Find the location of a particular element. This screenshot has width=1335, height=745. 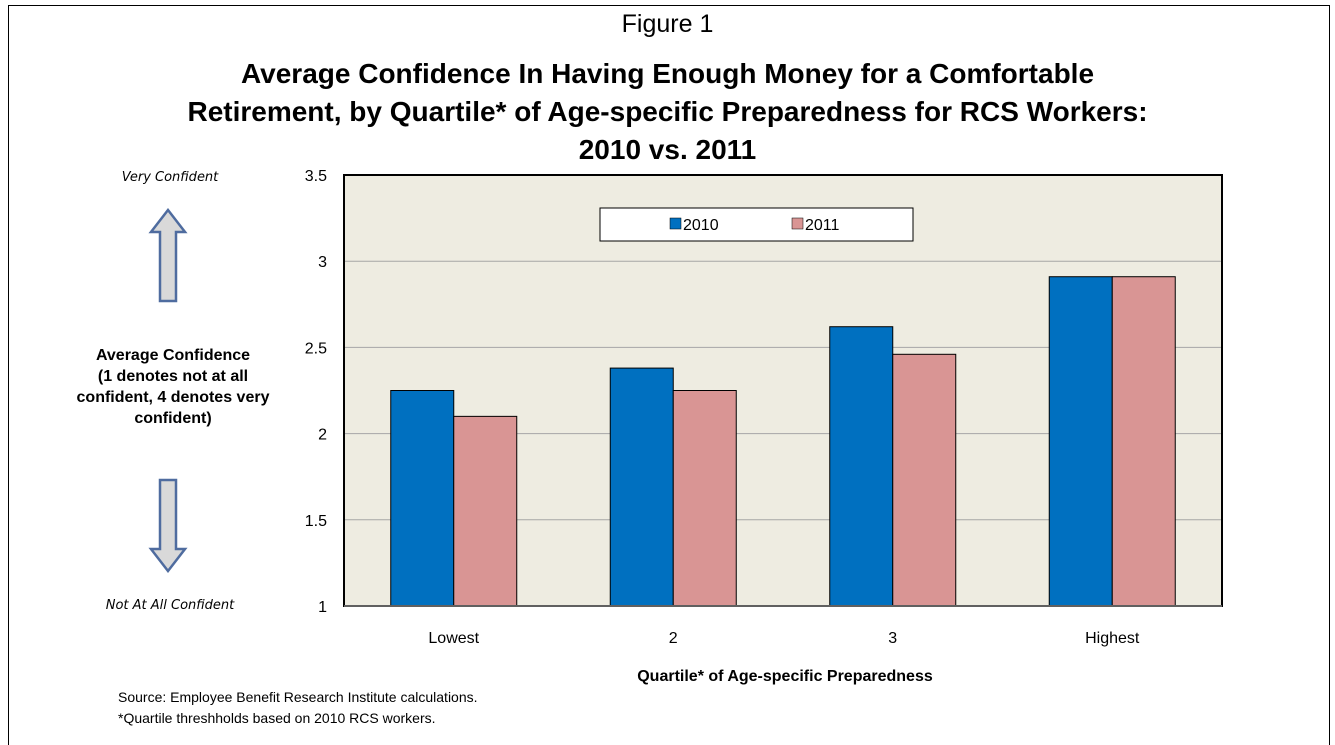

y-tick-label: 3.5 is located at coordinates (316, 176).